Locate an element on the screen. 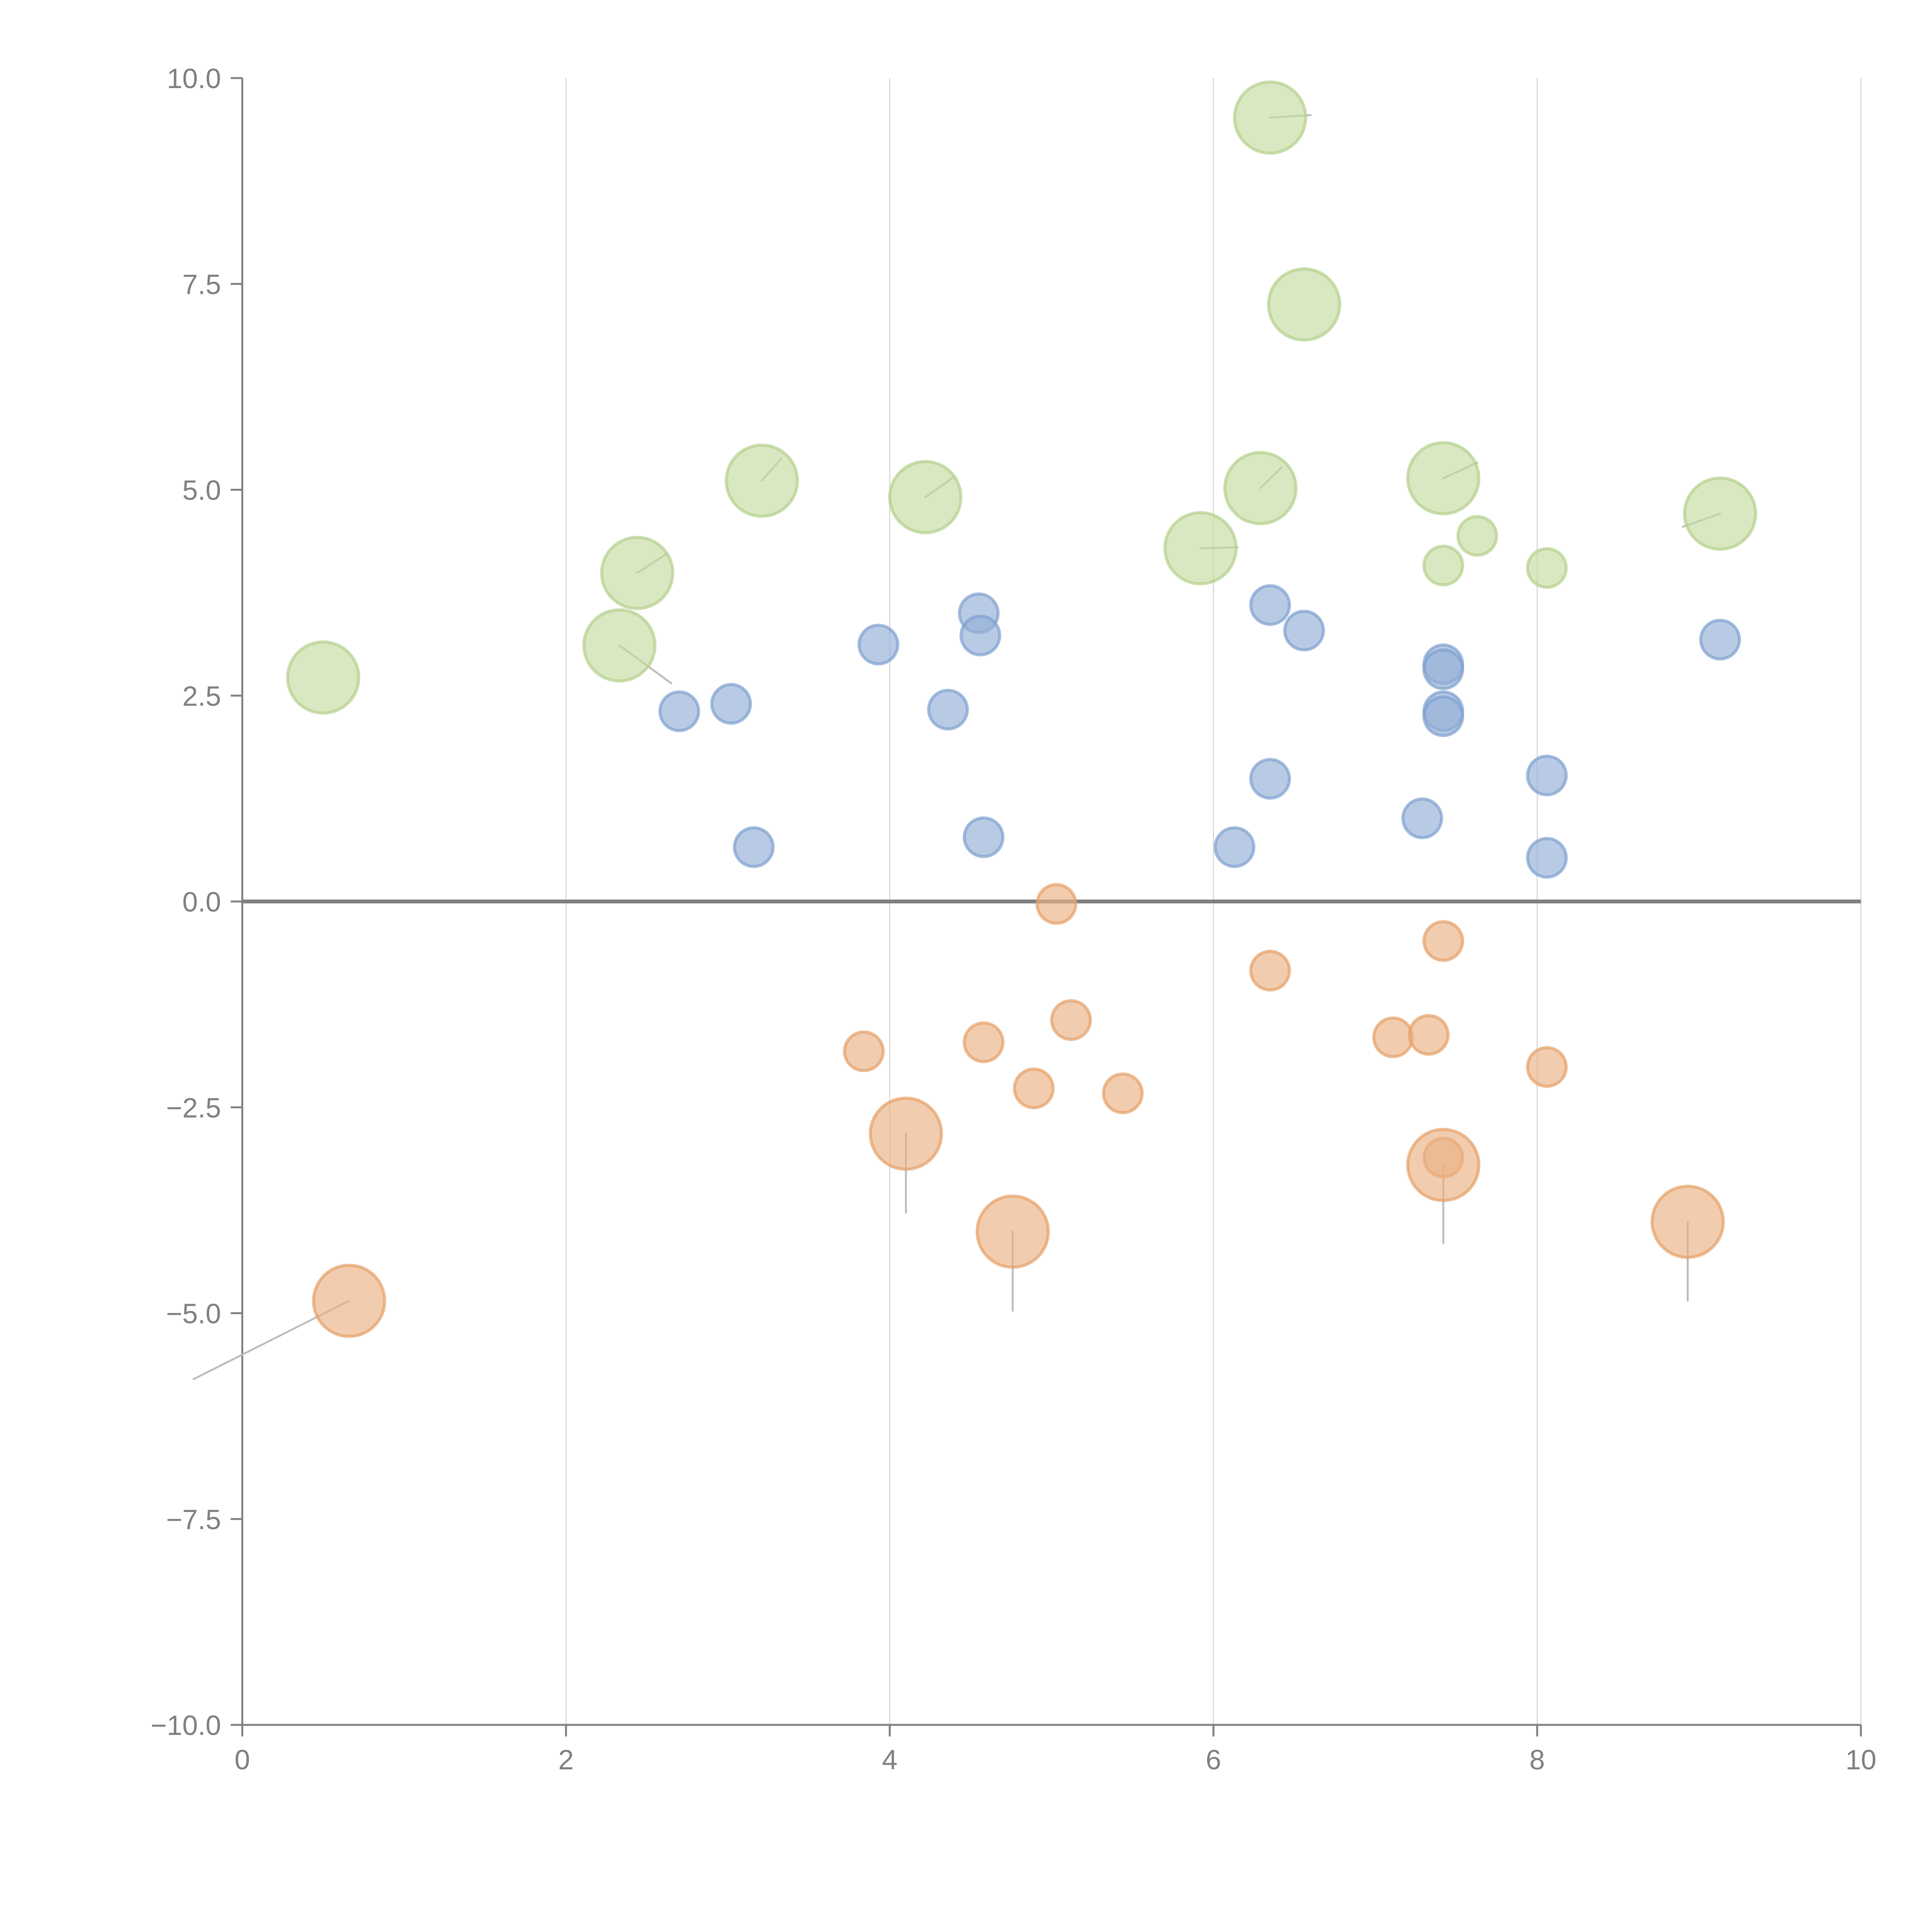 The width and height of the screenshot is (1932, 1932). x-tick-label: 0 is located at coordinates (243, 1760).